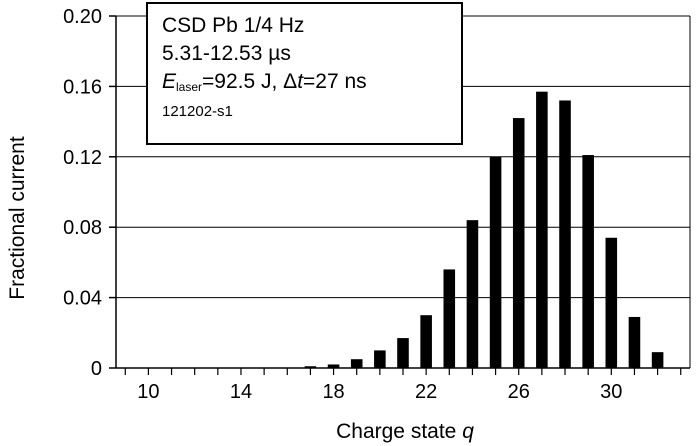 The width and height of the screenshot is (700, 446). I want to click on legend-laser-params: Elaser=92.5 J, Δt=27 ns, so click(264, 82).